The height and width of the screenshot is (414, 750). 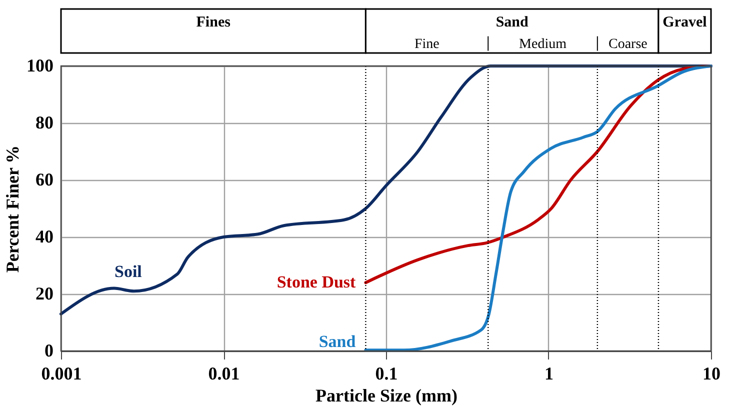 I want to click on text: Medium, so click(x=543, y=44).